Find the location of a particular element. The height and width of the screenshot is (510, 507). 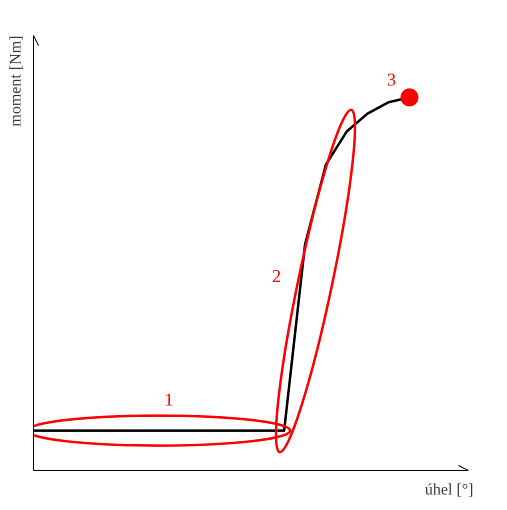

annotation: 1 is located at coordinates (169, 400).